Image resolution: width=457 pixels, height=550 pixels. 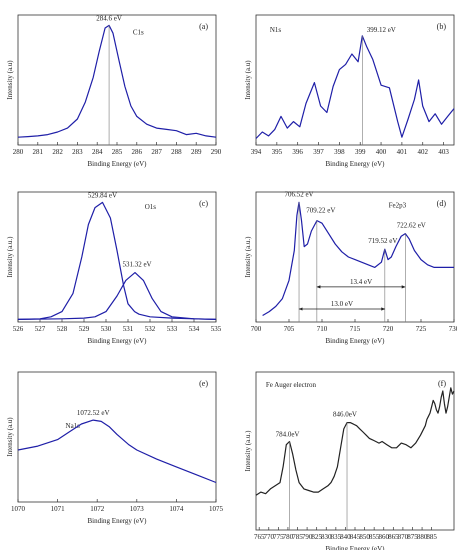 What do you see at coordinates (216, 329) in the screenshot?
I see `x-tick-label: 535` at bounding box center [216, 329].